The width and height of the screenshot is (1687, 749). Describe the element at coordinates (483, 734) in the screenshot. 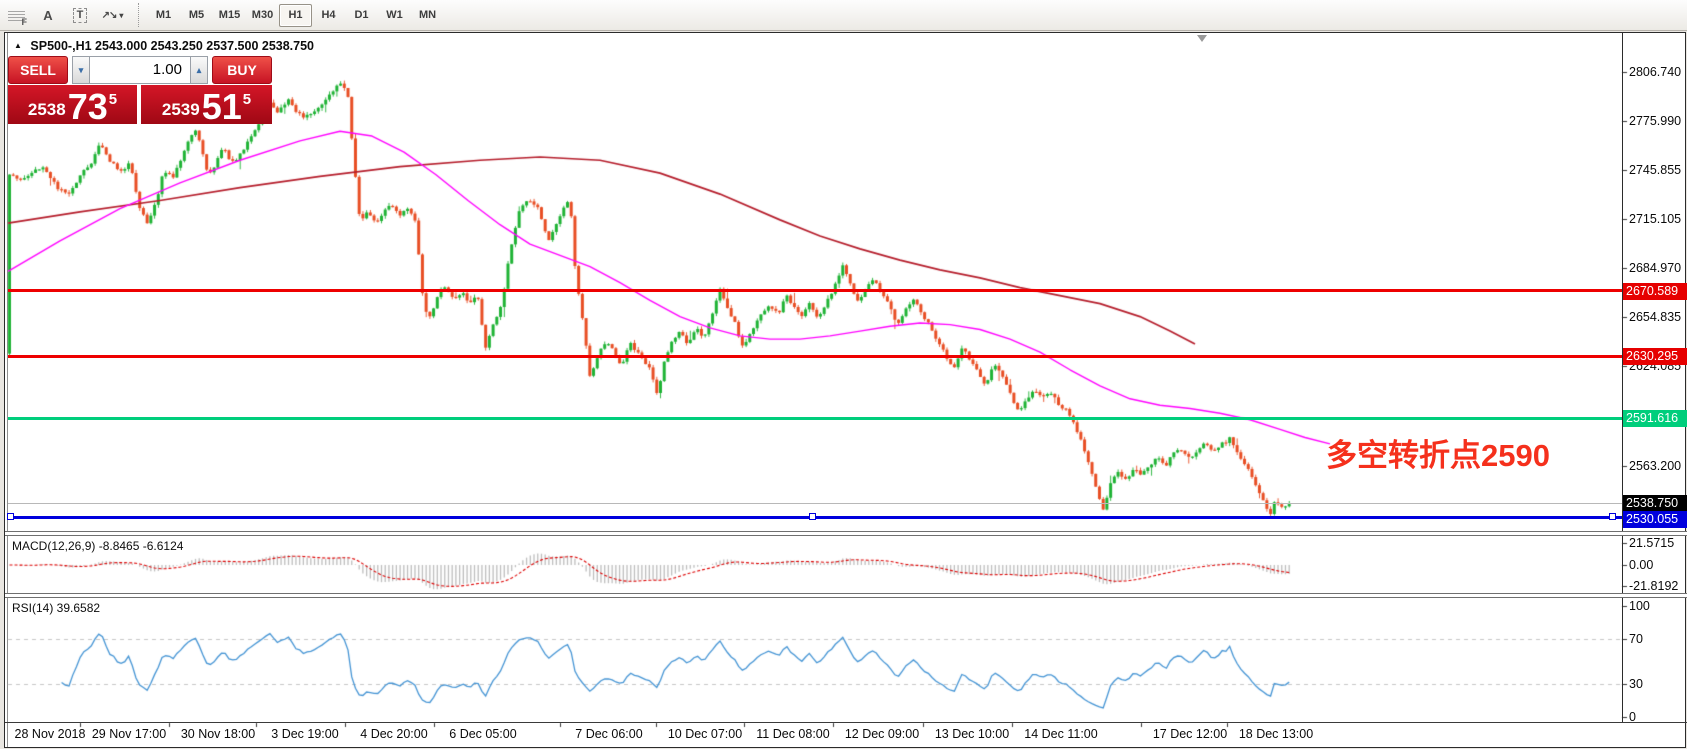

I see `time-axis-label: 6 Dec 05:00` at that location.